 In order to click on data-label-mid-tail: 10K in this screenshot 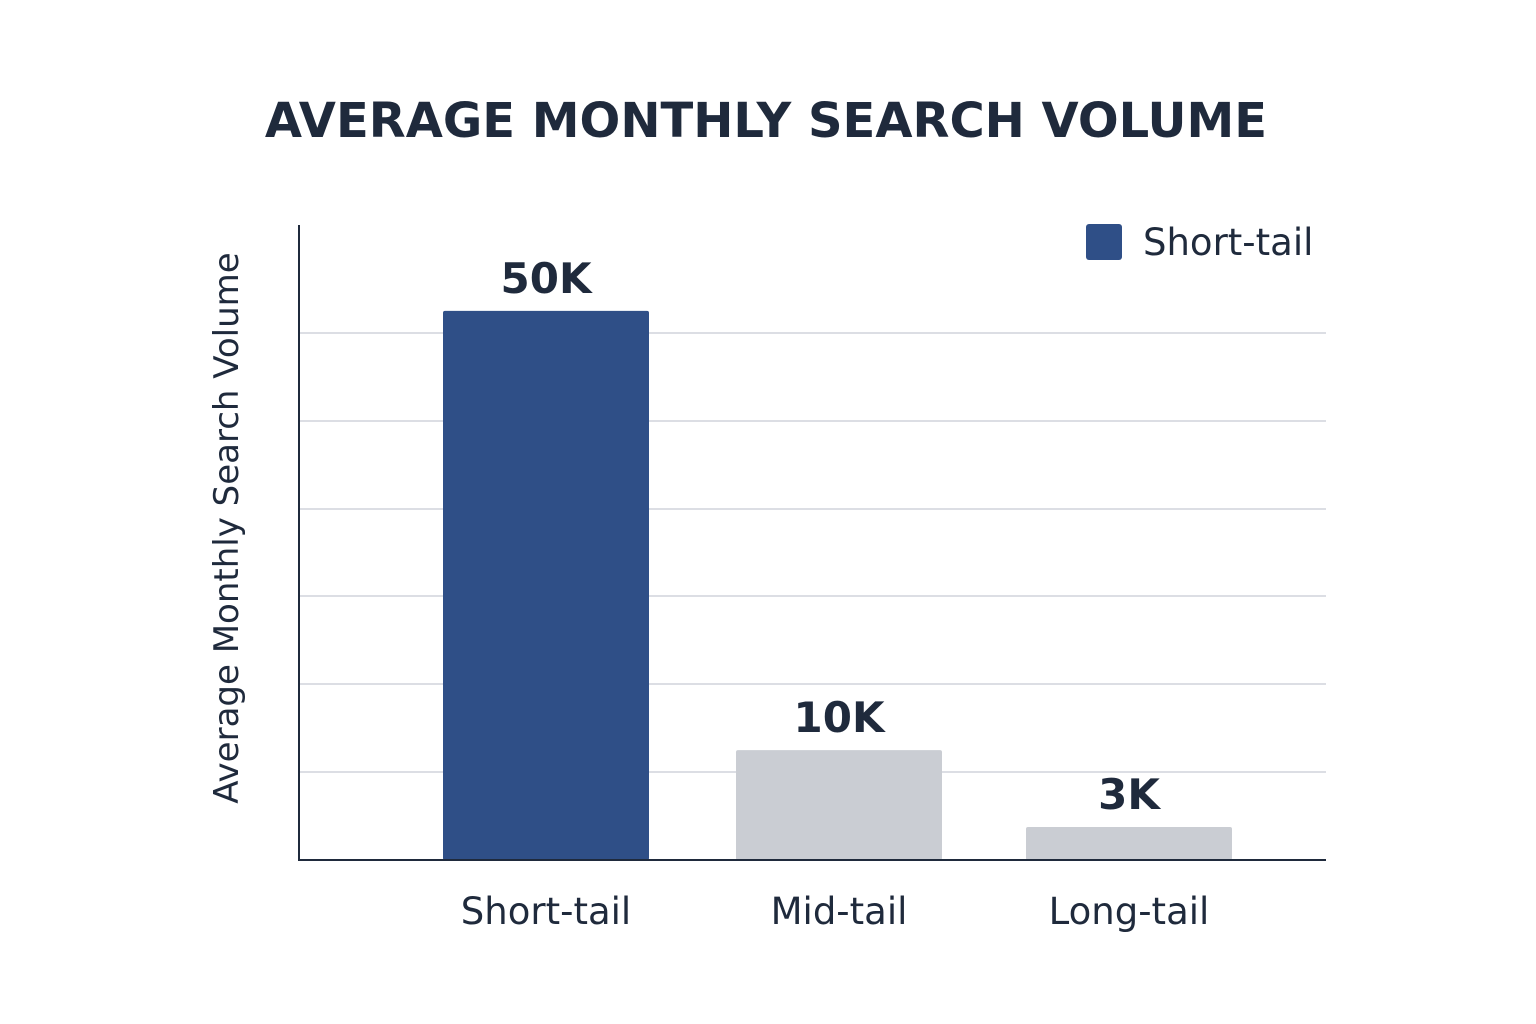, I will do `click(840, 717)`.